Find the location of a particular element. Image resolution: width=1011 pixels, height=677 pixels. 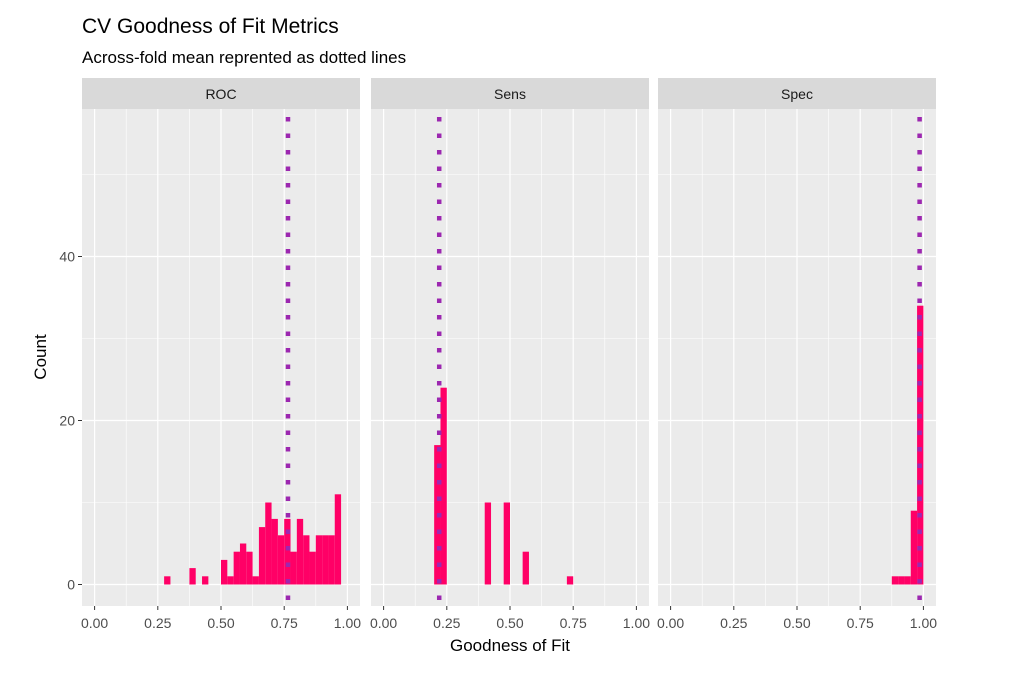

y-axis-title: Count is located at coordinates (40, 357).